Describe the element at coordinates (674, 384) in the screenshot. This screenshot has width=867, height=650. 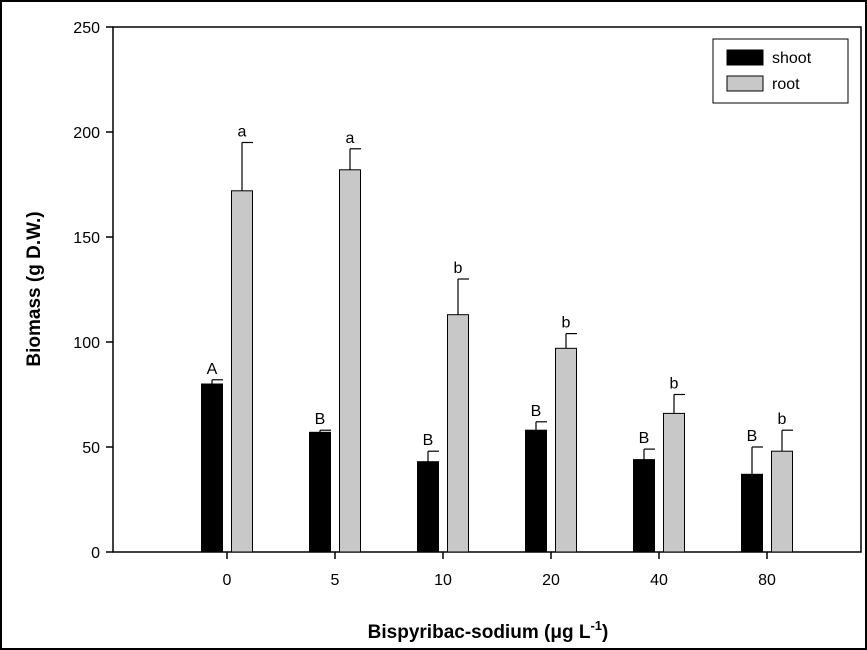
I see `significance-label-root-4: b` at that location.